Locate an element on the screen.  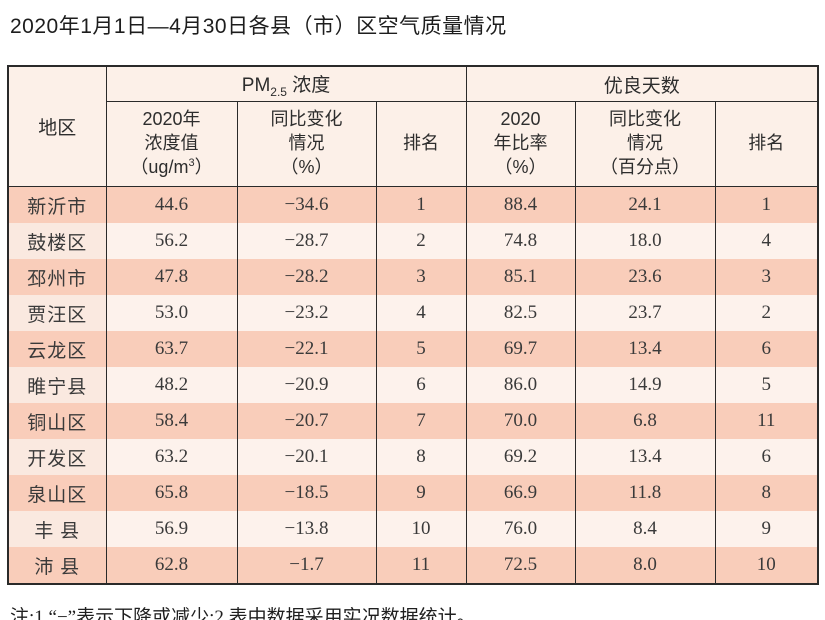
pm-change-cell: −20.7 is located at coordinates (306, 421).